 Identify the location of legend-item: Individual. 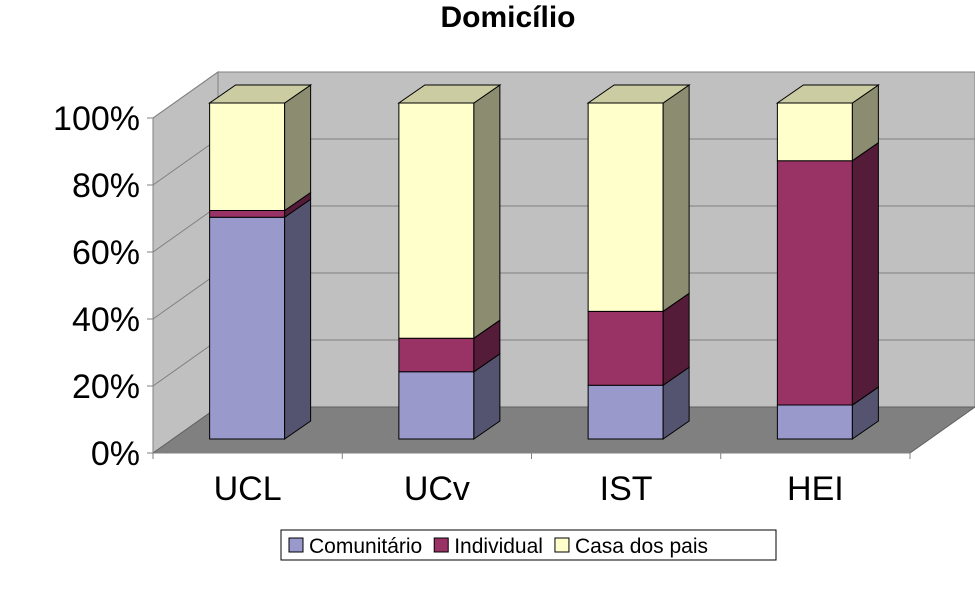
(488, 546).